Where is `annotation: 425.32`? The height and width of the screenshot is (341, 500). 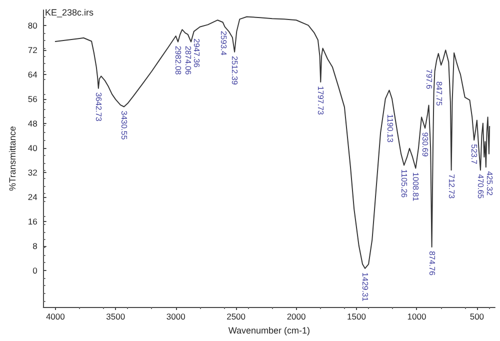 annotation: 425.32 is located at coordinates (489, 183).